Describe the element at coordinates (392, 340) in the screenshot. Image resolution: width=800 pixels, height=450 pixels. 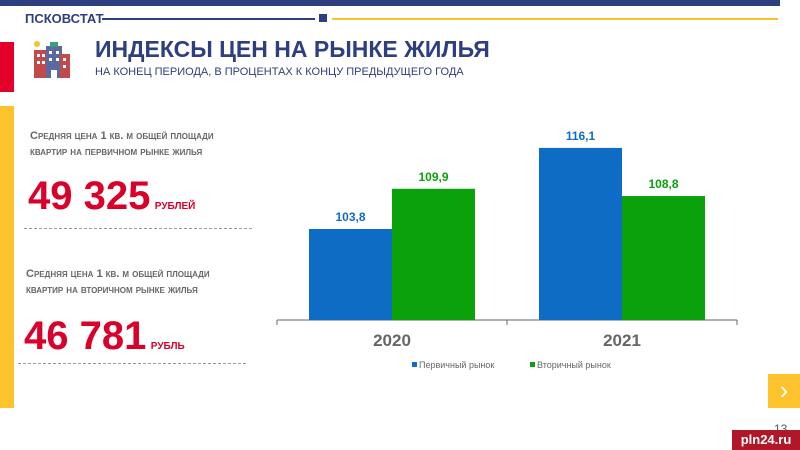
I see `x-tick-label: 2020` at that location.